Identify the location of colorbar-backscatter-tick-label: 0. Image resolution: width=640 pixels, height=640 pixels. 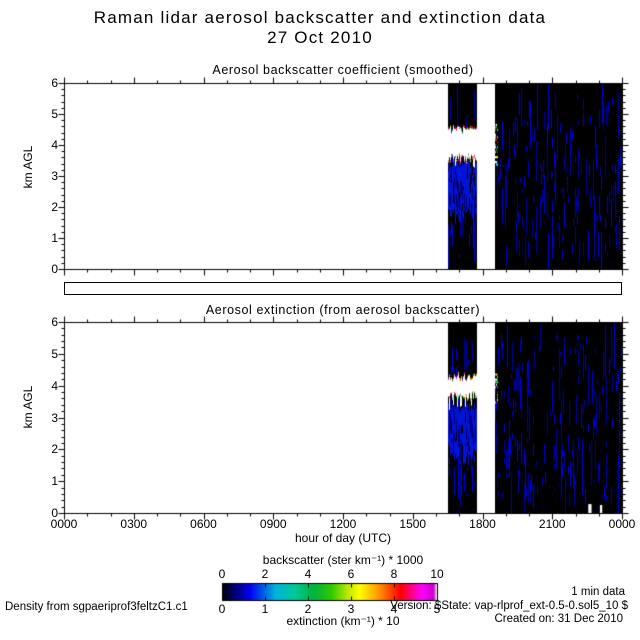
(222, 574).